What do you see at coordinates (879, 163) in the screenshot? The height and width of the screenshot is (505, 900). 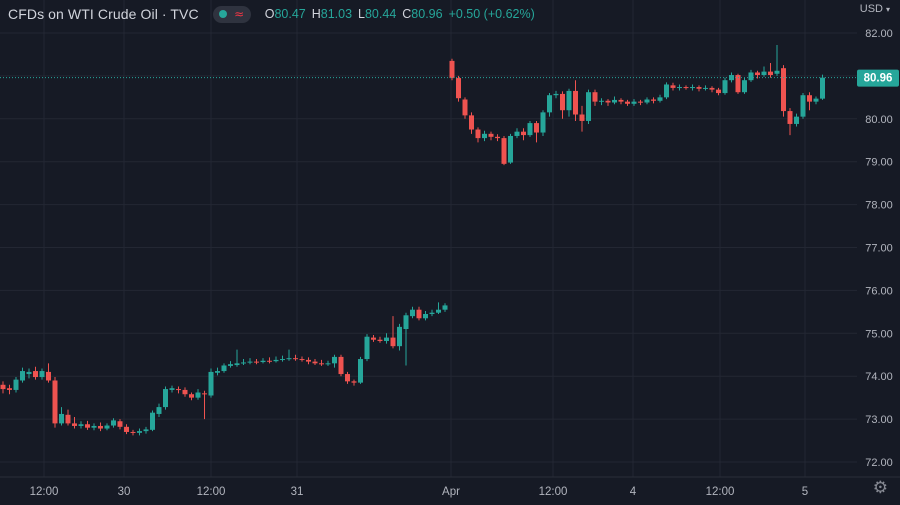 I see `price-tick-label: 79.00` at bounding box center [879, 163].